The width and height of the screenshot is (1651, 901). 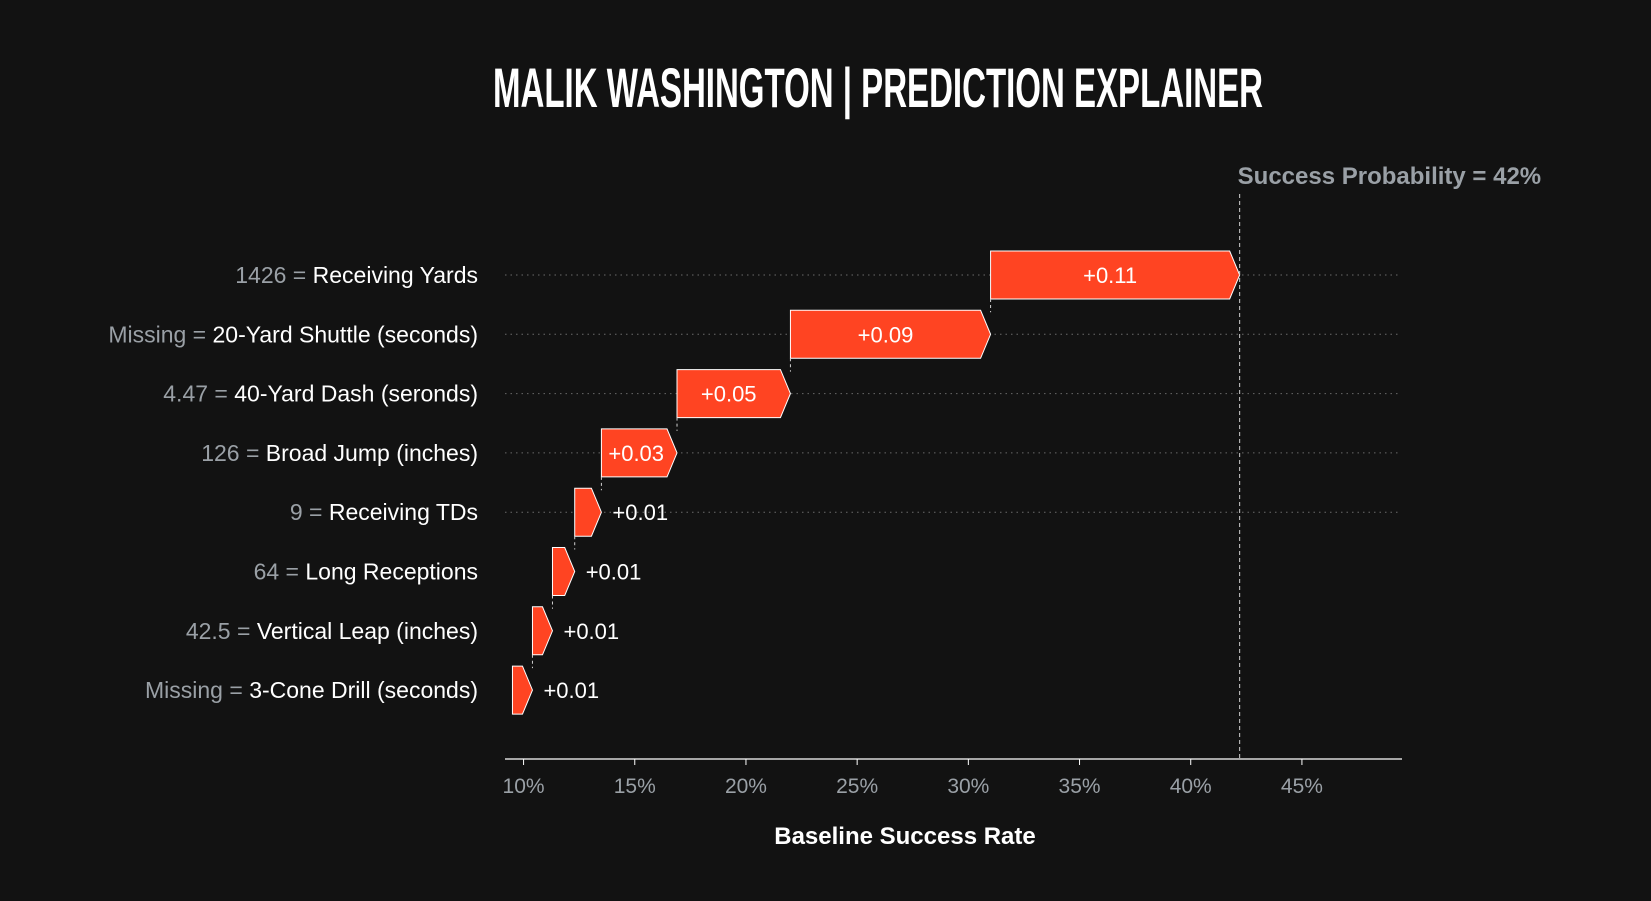 What do you see at coordinates (185, 394) in the screenshot?
I see `feature-value: 4.47` at bounding box center [185, 394].